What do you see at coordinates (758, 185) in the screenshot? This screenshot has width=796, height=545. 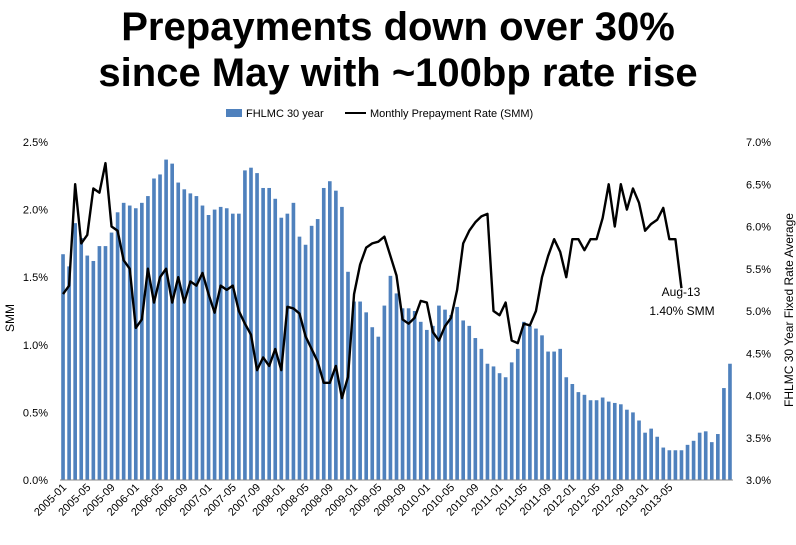 I see `y-right-tick-label: 6.5%` at bounding box center [758, 185].